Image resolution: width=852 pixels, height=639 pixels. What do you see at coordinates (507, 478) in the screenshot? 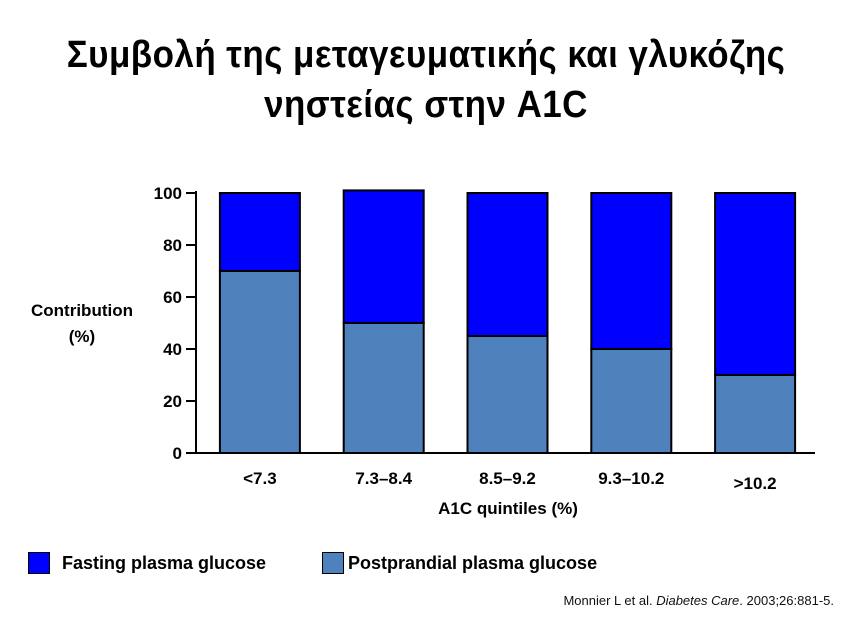
I see `x-tick-label: 8.5–9.2` at bounding box center [507, 478].